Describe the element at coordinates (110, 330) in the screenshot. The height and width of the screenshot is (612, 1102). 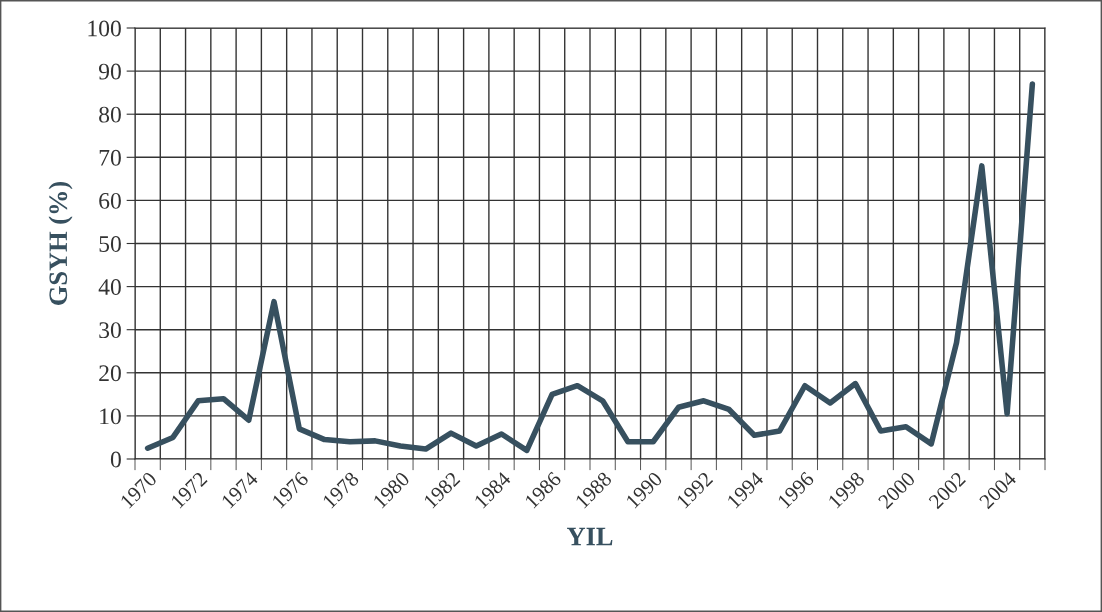
I see `y-tick-label: 30` at that location.